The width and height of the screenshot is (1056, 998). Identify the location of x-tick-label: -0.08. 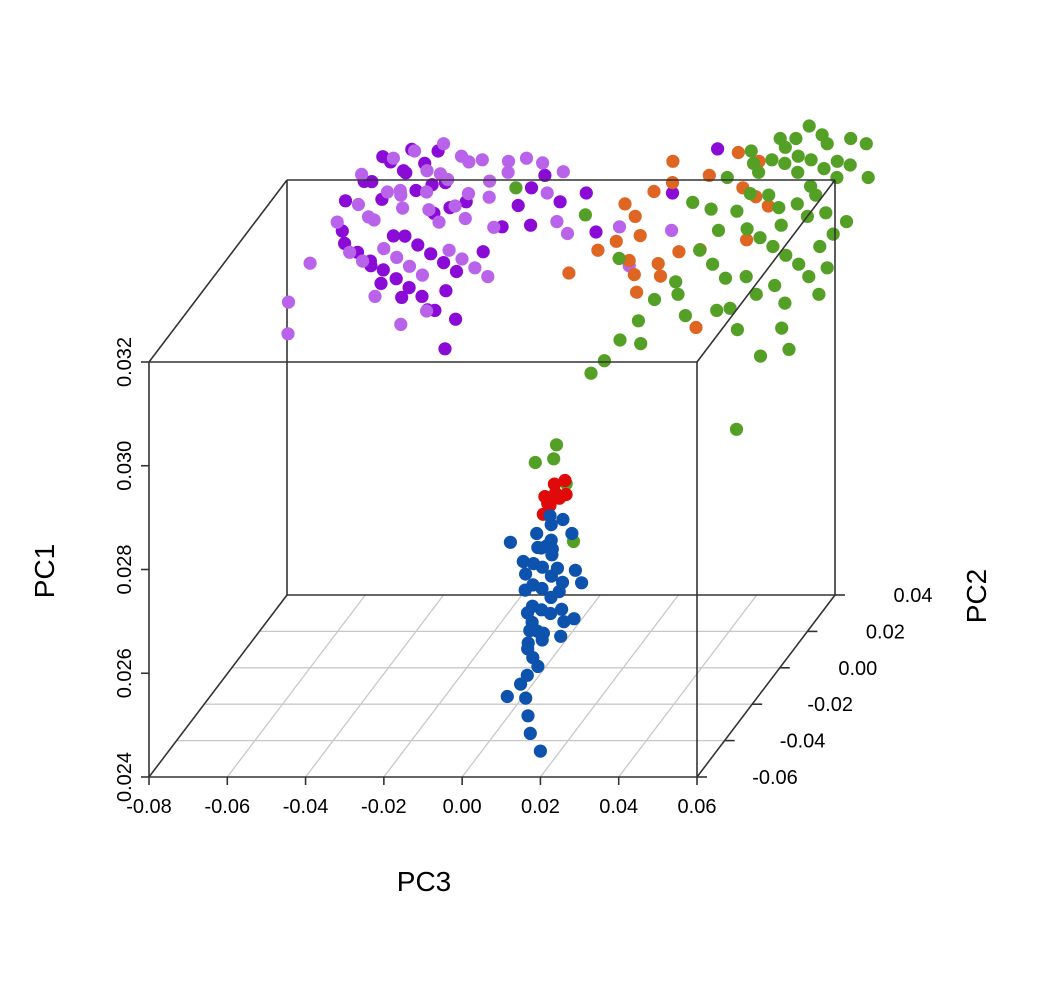
(149, 807).